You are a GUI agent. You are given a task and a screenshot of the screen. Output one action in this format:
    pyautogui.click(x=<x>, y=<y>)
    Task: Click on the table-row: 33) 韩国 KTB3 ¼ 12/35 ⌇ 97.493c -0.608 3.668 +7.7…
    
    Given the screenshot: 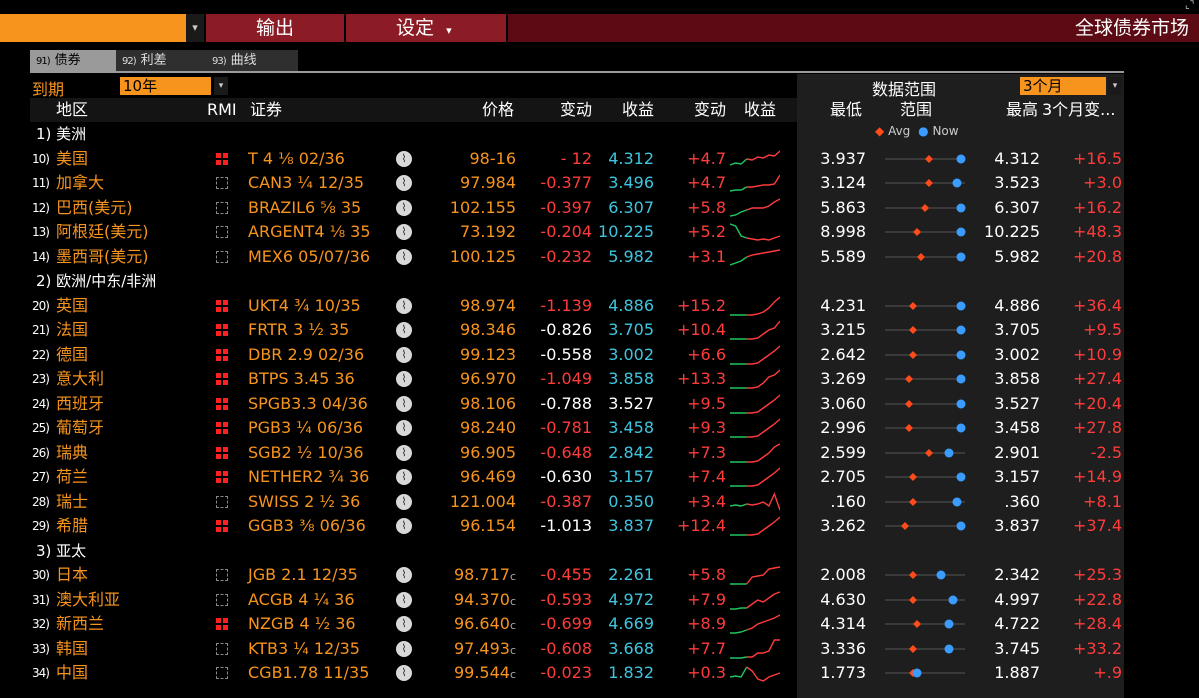 What is the action you would take?
    pyautogui.click(x=577, y=649)
    